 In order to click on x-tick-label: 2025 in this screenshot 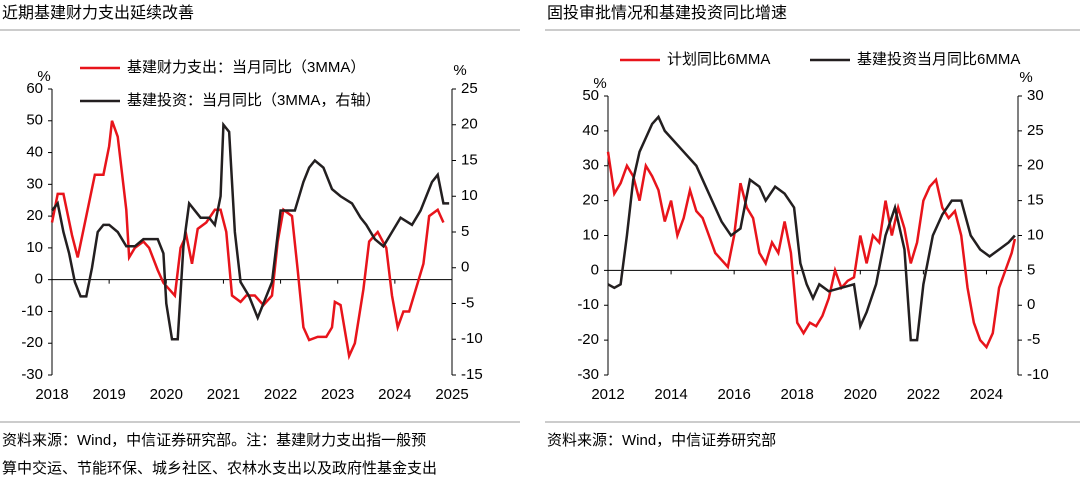, I will do `click(451, 394)`.